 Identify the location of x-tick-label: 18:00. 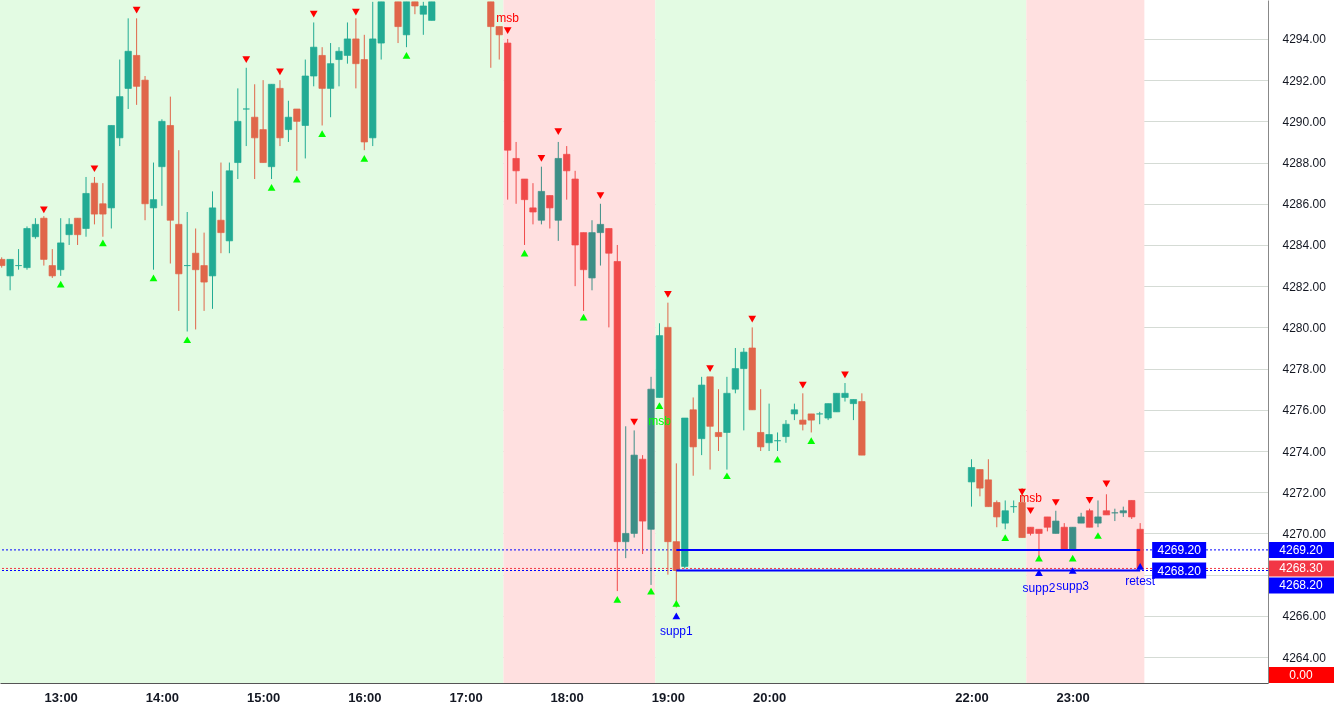
(567, 697).